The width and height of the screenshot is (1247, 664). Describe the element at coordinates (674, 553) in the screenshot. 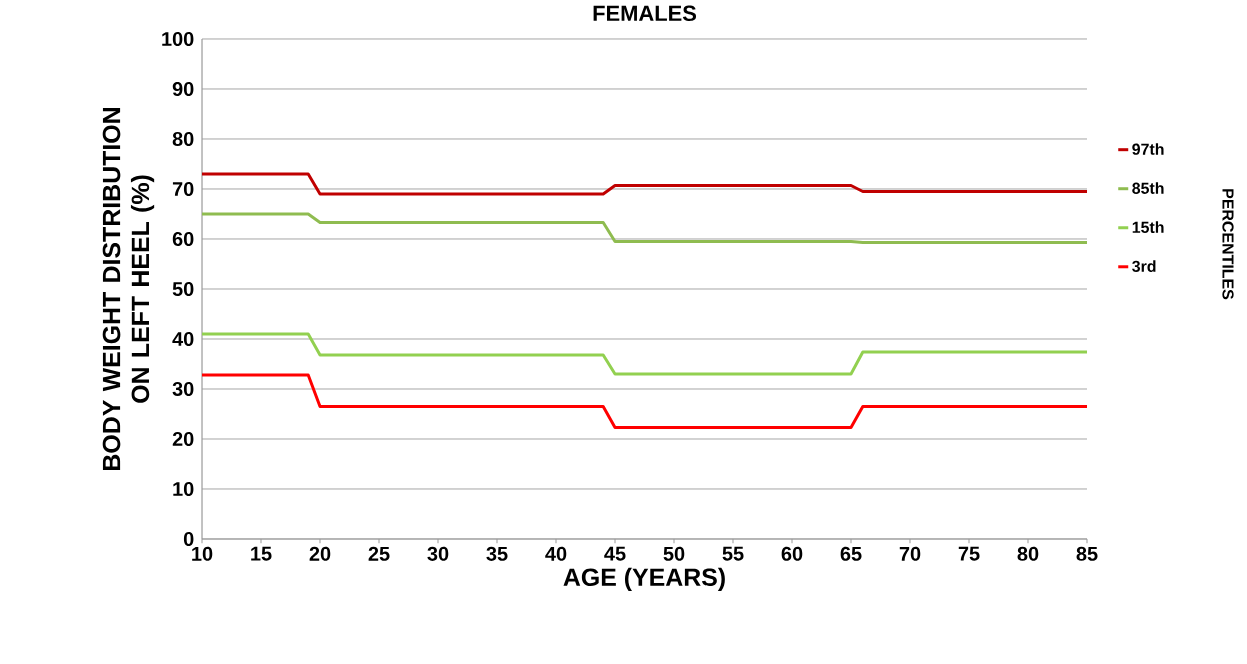

I see `x-tick-label: 50` at that location.